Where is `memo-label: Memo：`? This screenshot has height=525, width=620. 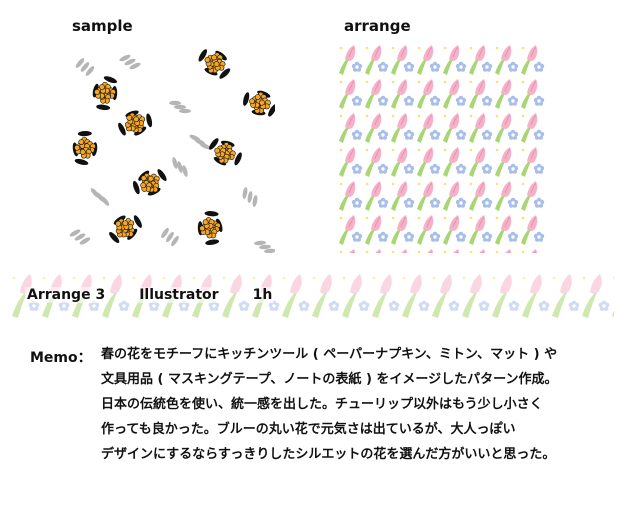
memo-label: Memo： is located at coordinates (61, 358).